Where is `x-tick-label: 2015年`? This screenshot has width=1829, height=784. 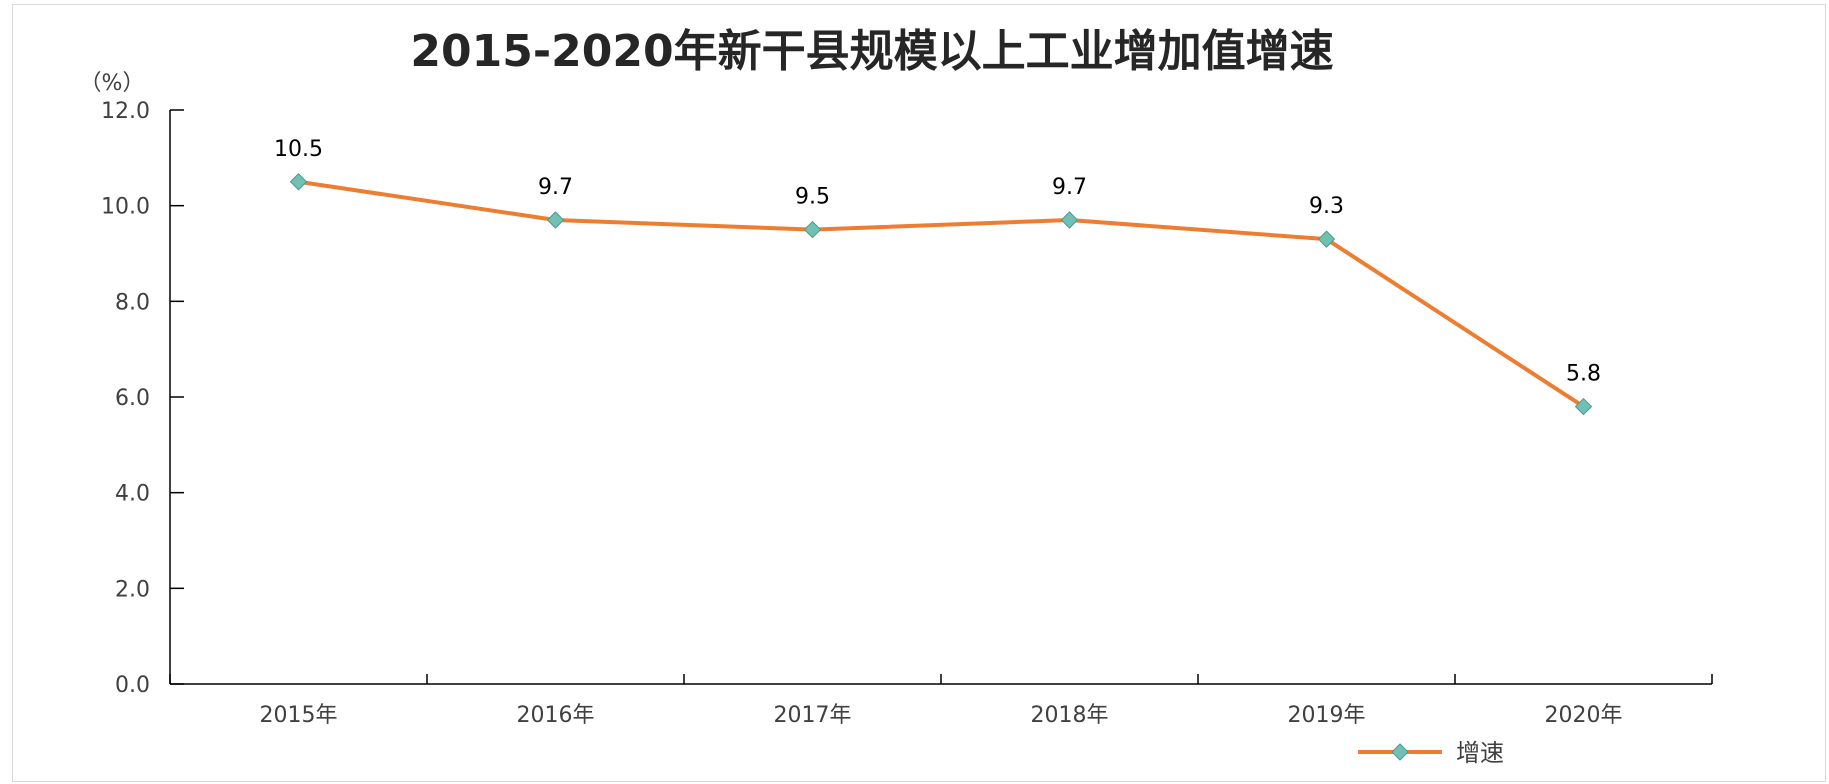 x-tick-label: 2015年 is located at coordinates (299, 715).